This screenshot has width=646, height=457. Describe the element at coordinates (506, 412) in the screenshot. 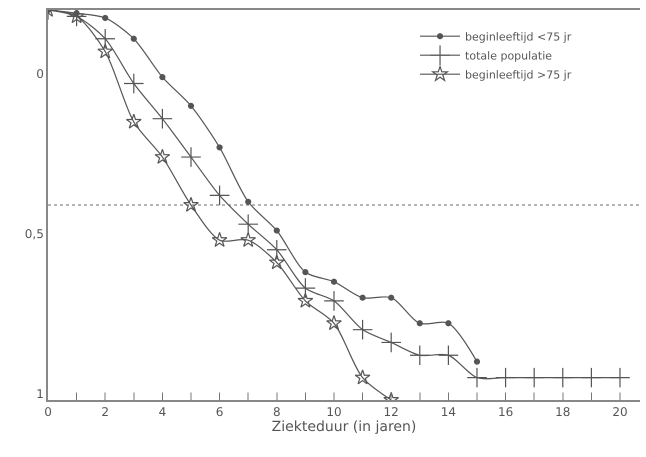

I see `x-tick-label: 16` at that location.